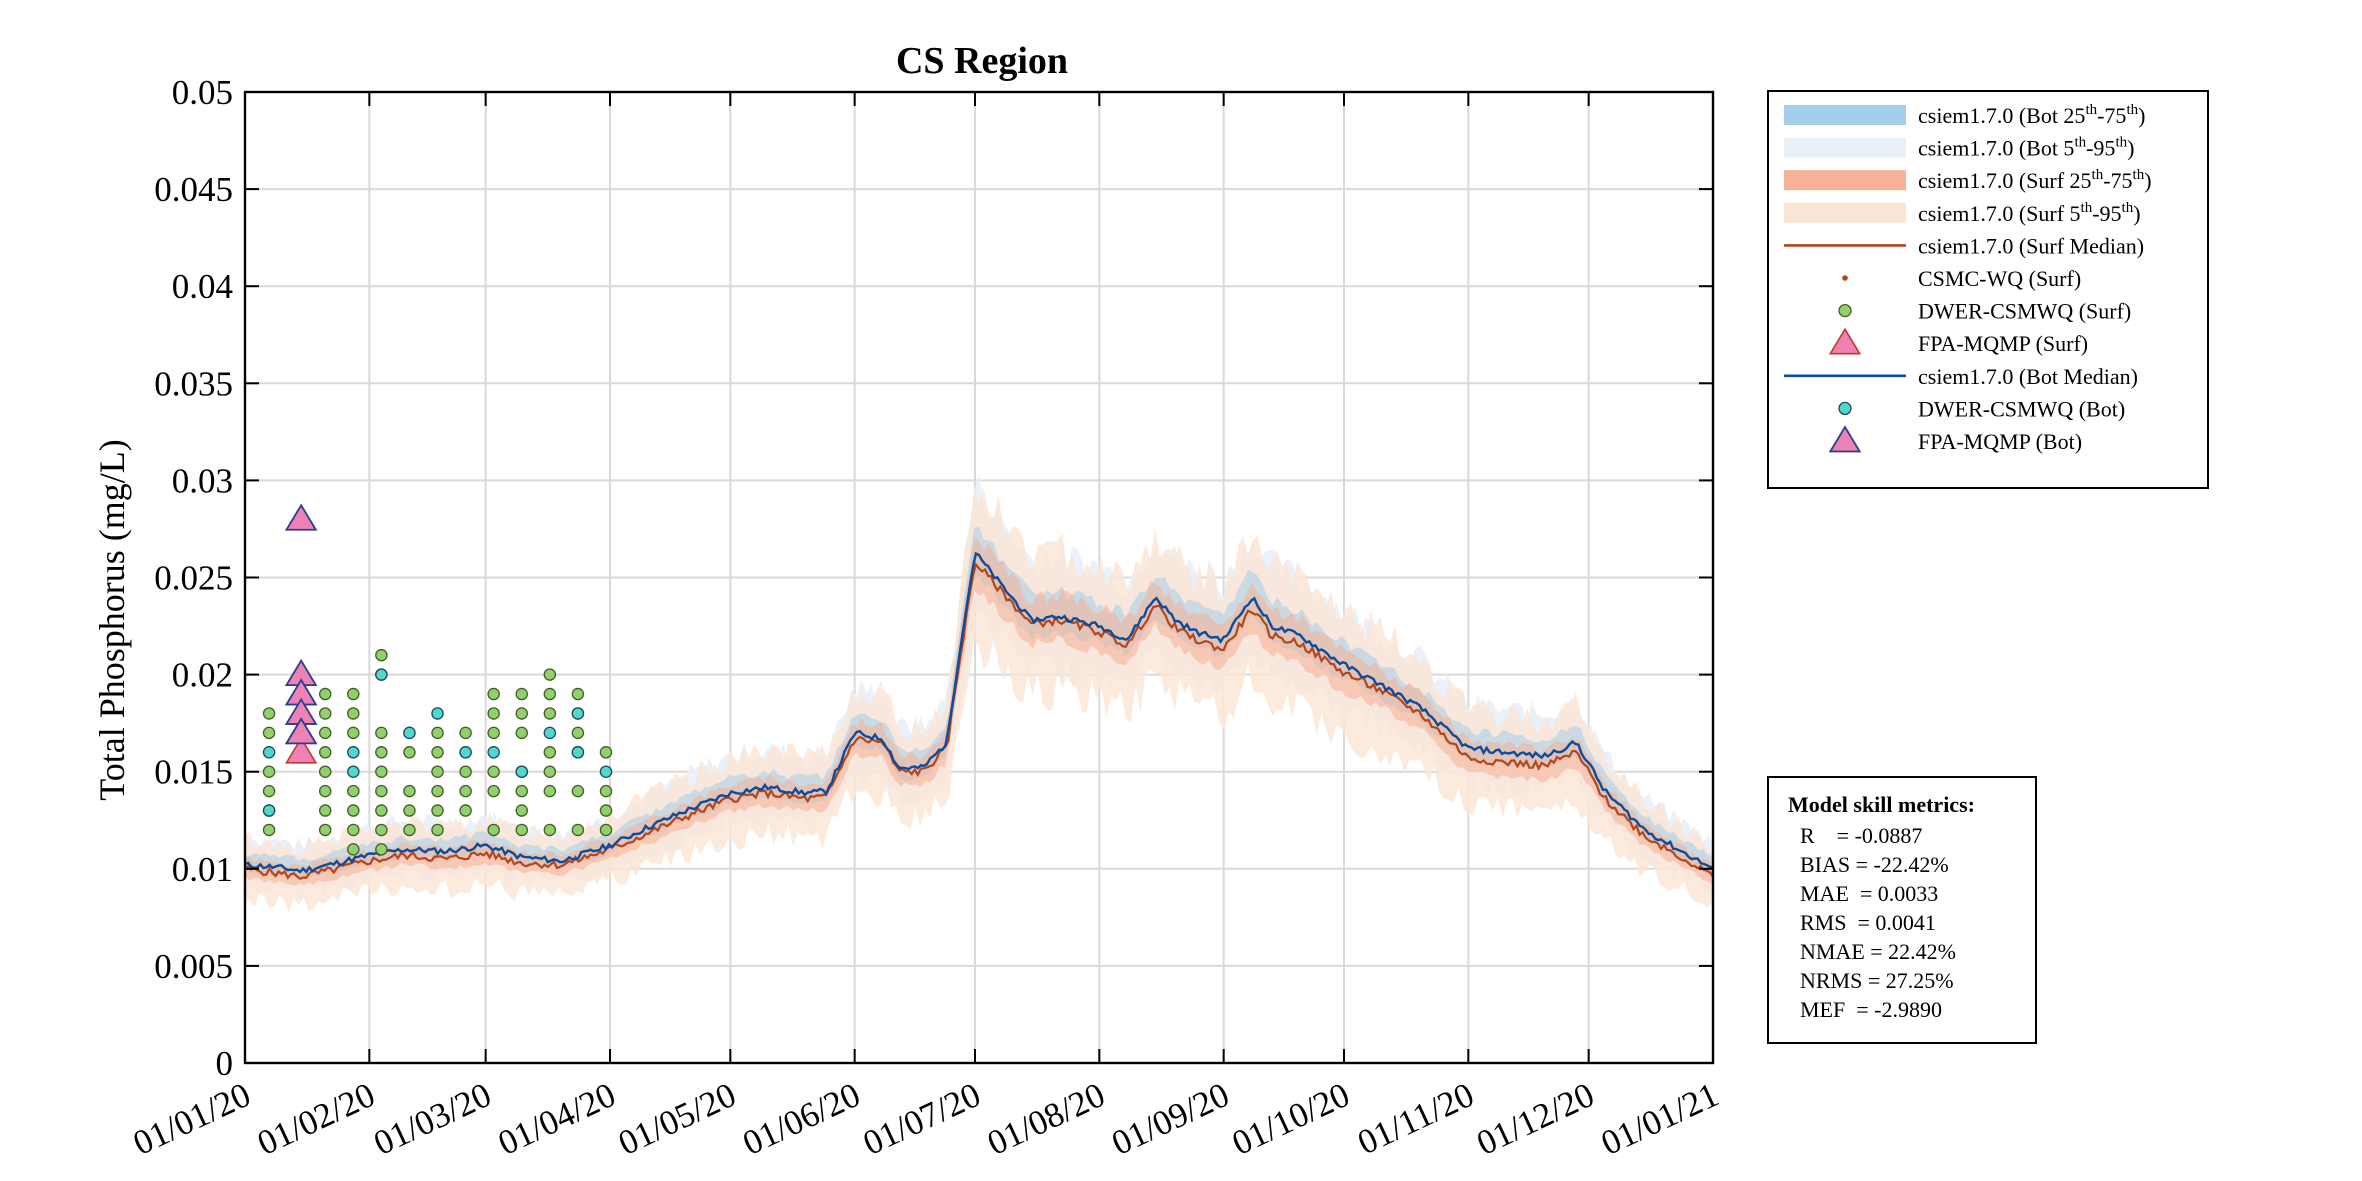 This screenshot has height=1181, width=2362. What do you see at coordinates (2000, 441) in the screenshot?
I see `legend-label: FPA-MQMP (Bot)` at bounding box center [2000, 441].